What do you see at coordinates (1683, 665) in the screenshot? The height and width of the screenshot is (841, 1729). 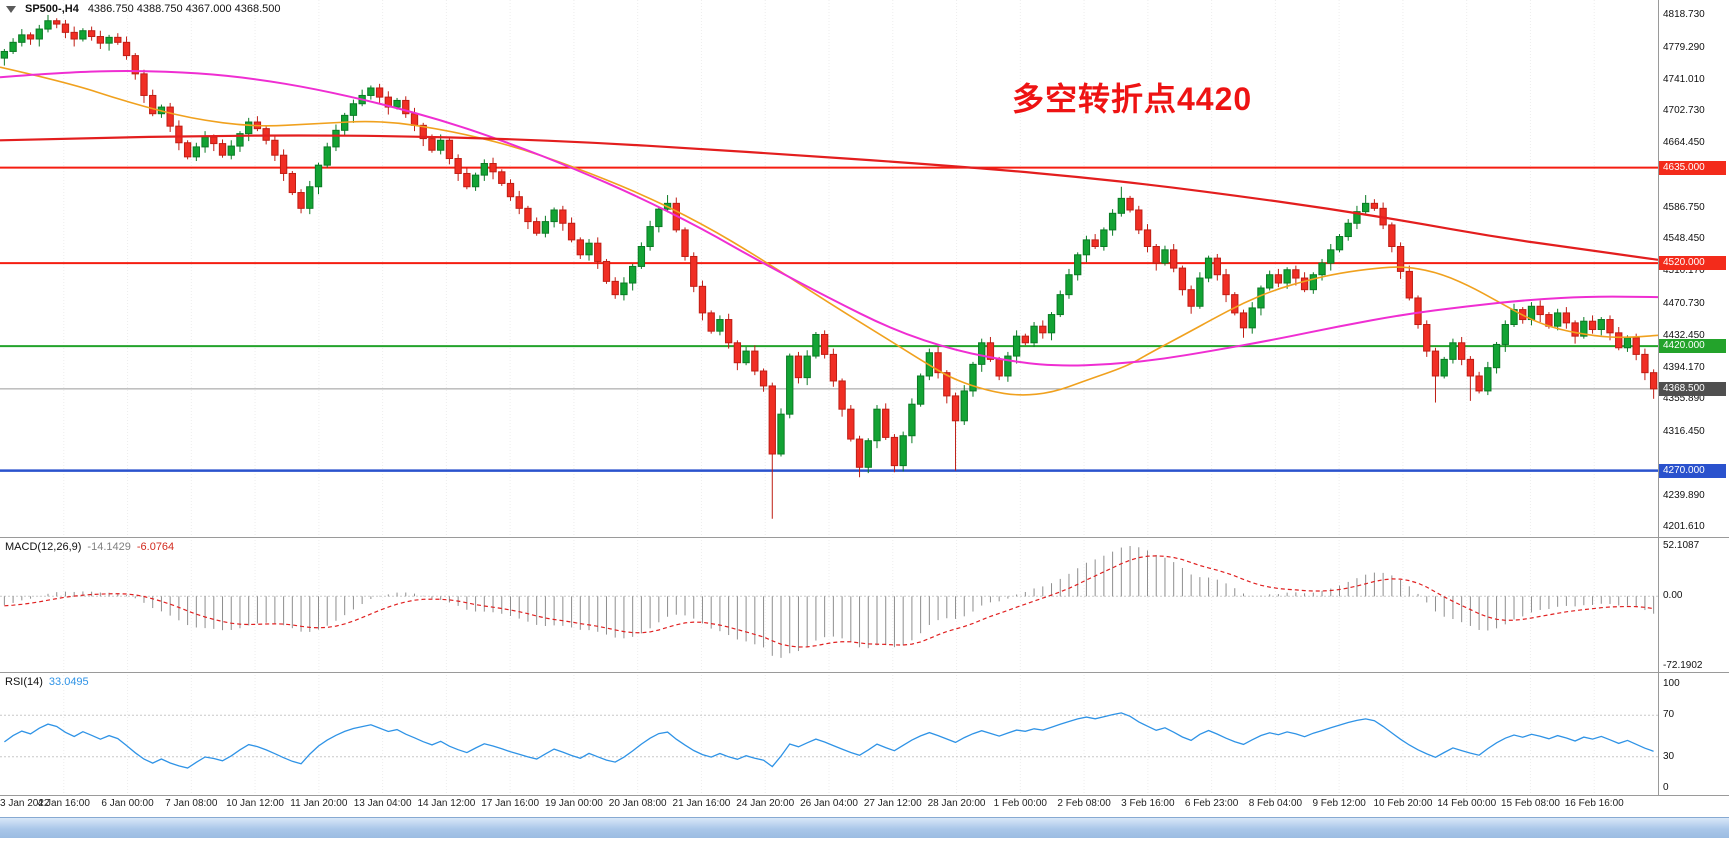 I see `macd-axis-label: -72.1902` at bounding box center [1683, 665].